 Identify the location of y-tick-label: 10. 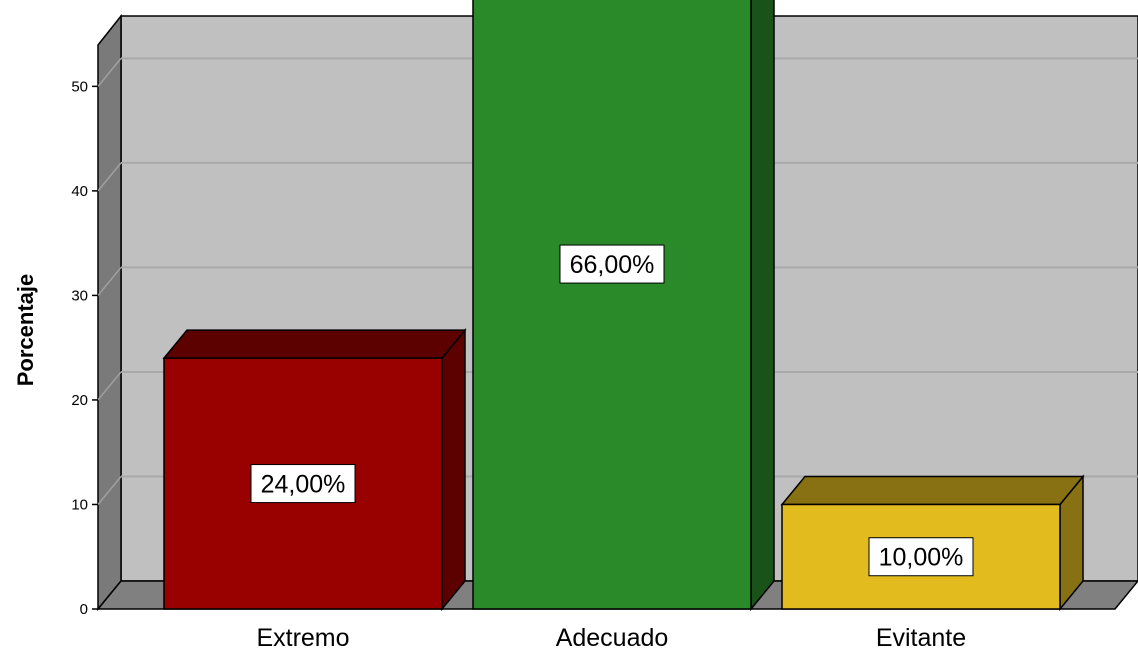
(79, 504).